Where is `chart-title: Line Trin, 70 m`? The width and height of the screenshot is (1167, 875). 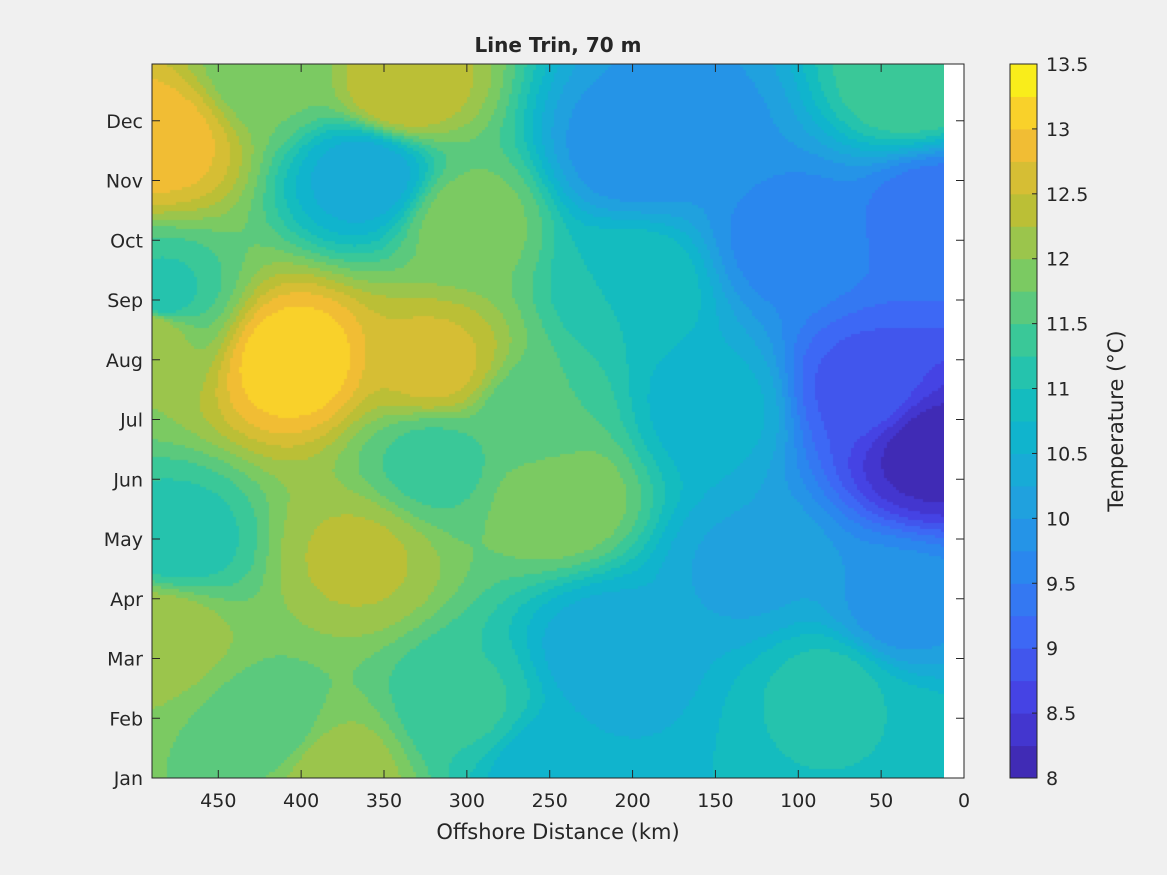
chart-title: Line Trin, 70 m is located at coordinates (558, 45).